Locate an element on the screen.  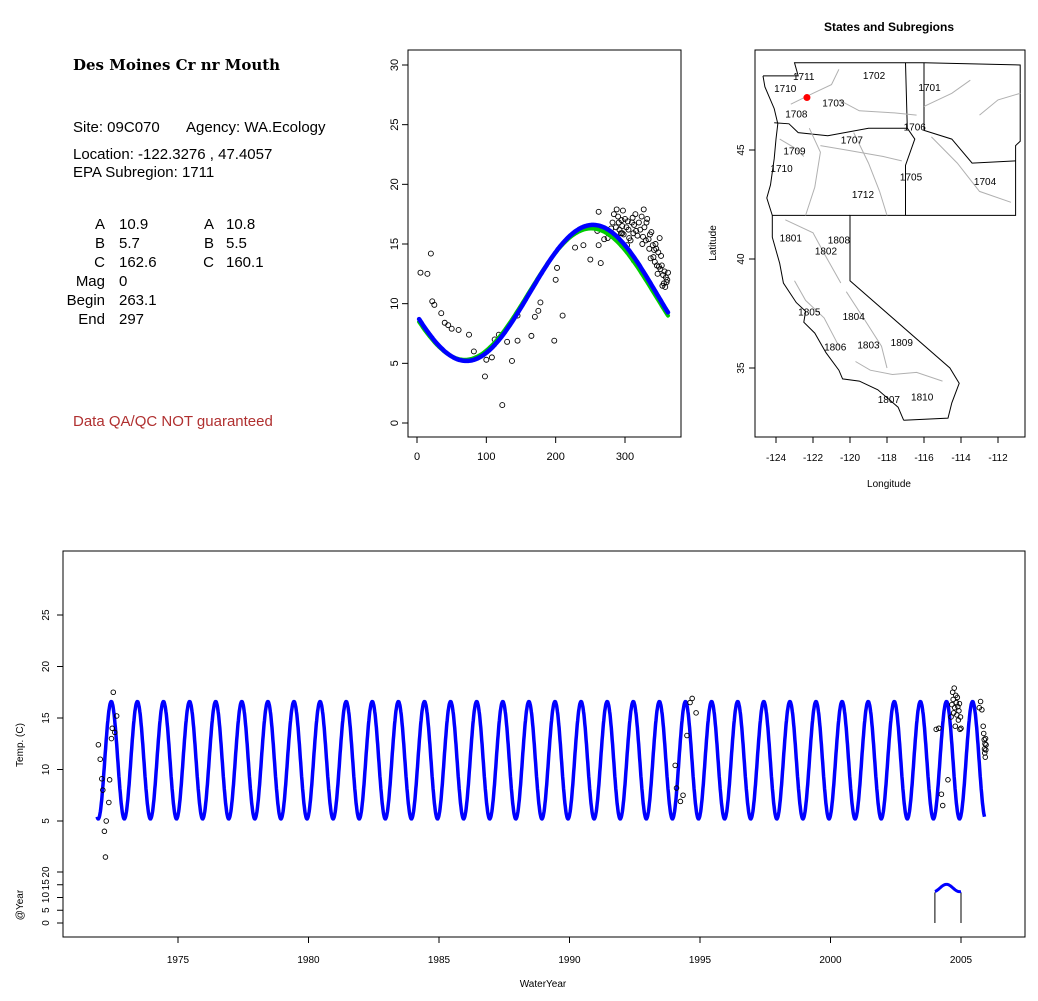
subregion-label: 1703 is located at coordinates (833, 103).